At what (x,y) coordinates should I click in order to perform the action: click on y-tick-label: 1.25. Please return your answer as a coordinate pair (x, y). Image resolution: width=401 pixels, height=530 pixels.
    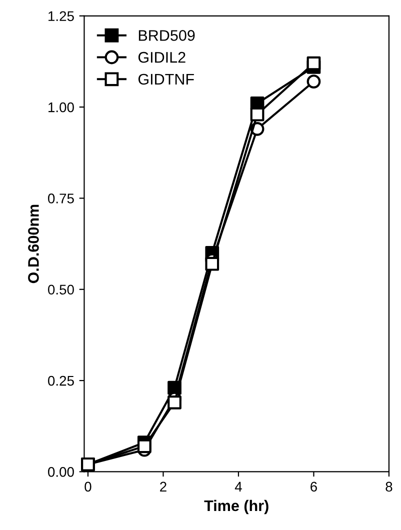
    Looking at the image, I should click on (61, 16).